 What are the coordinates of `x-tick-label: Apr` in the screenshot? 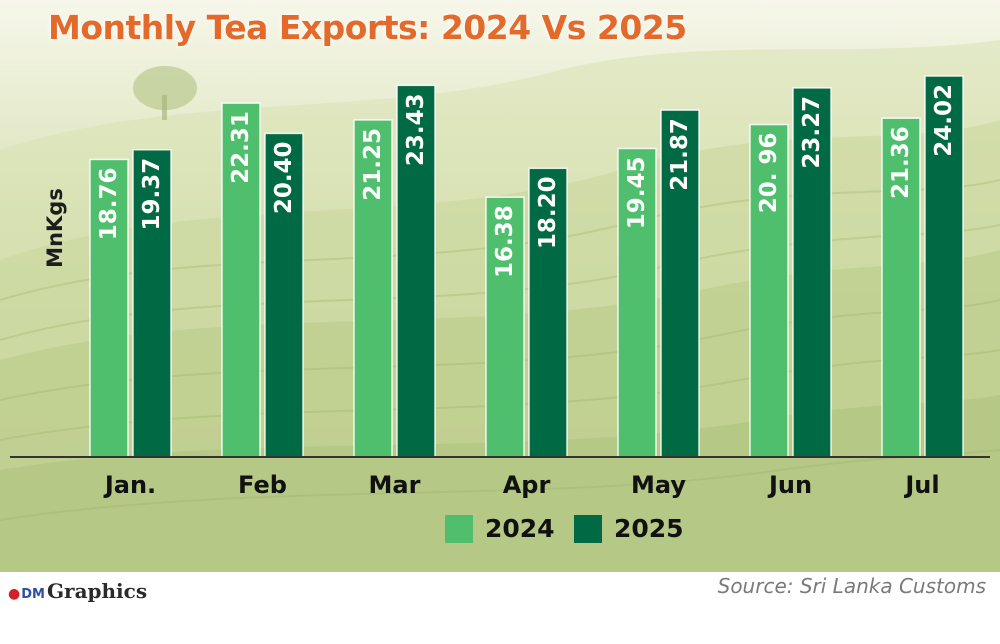 It's located at (527, 485).